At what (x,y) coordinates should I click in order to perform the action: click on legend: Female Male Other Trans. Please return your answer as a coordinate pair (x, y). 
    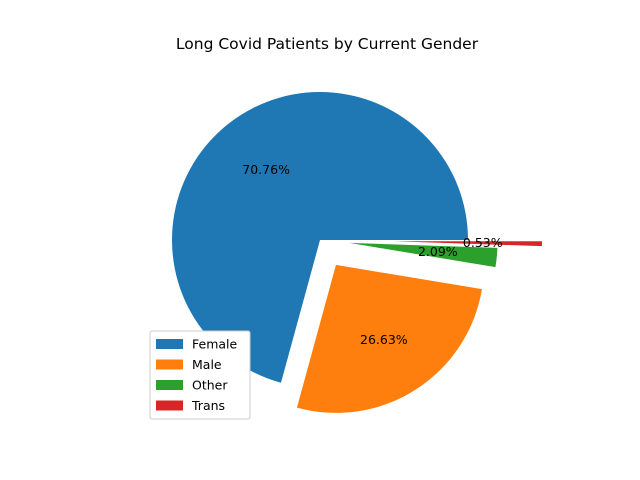
    Looking at the image, I should click on (200, 375).